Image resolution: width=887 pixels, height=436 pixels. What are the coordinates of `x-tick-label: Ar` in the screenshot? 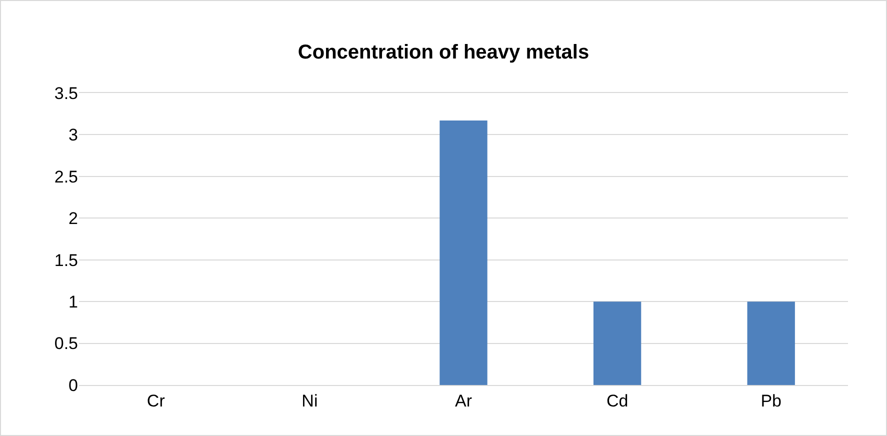 It's located at (463, 400).